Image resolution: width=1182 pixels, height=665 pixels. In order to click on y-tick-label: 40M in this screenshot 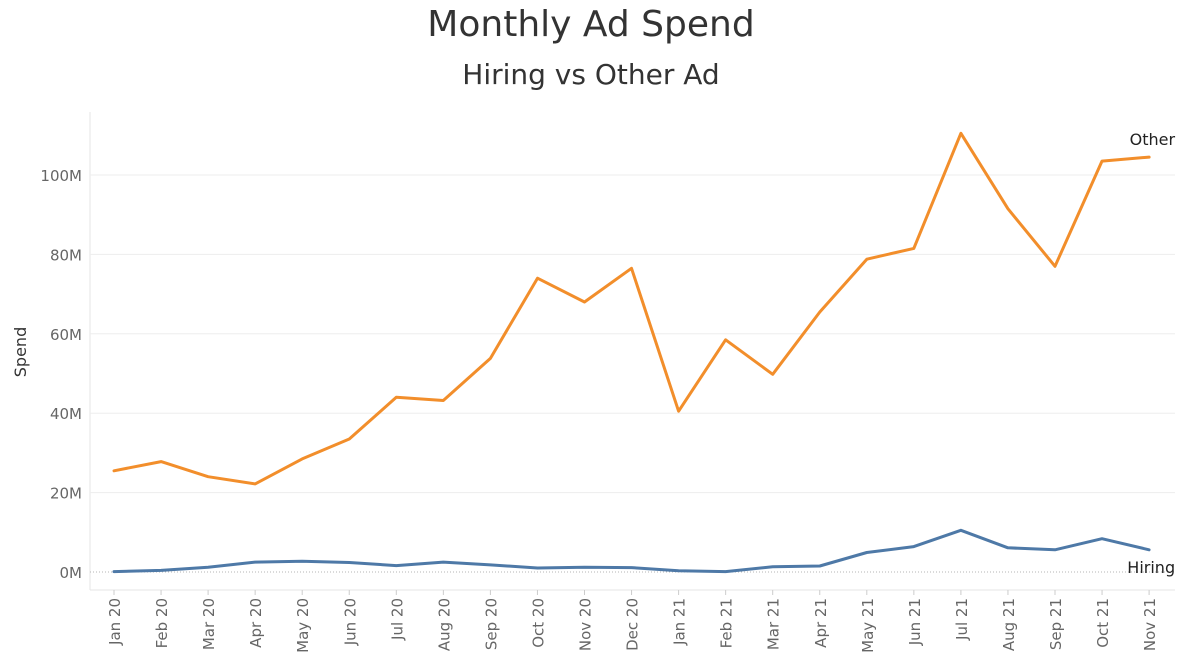, I will do `click(66, 414)`.